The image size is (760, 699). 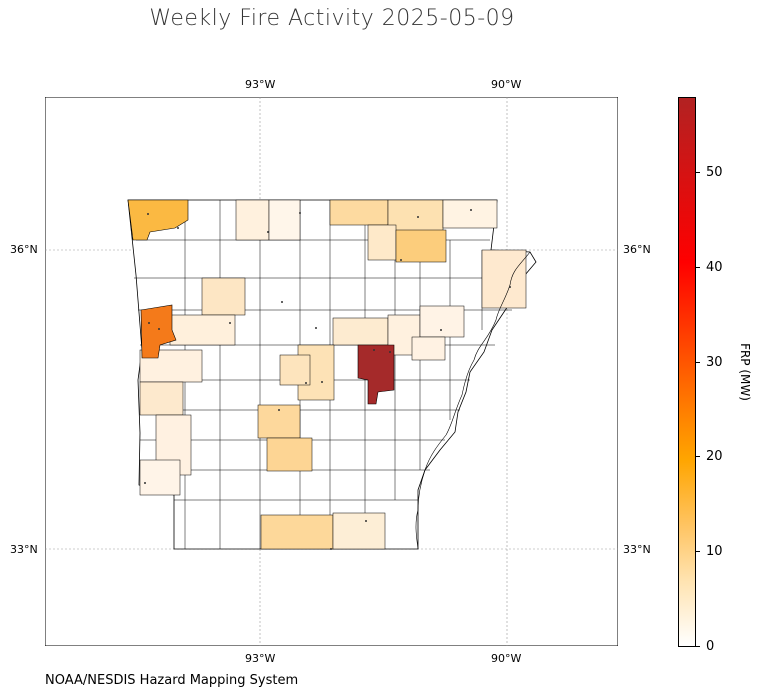 What do you see at coordinates (158, 220) in the screenshot?
I see `county-benton` at bounding box center [158, 220].